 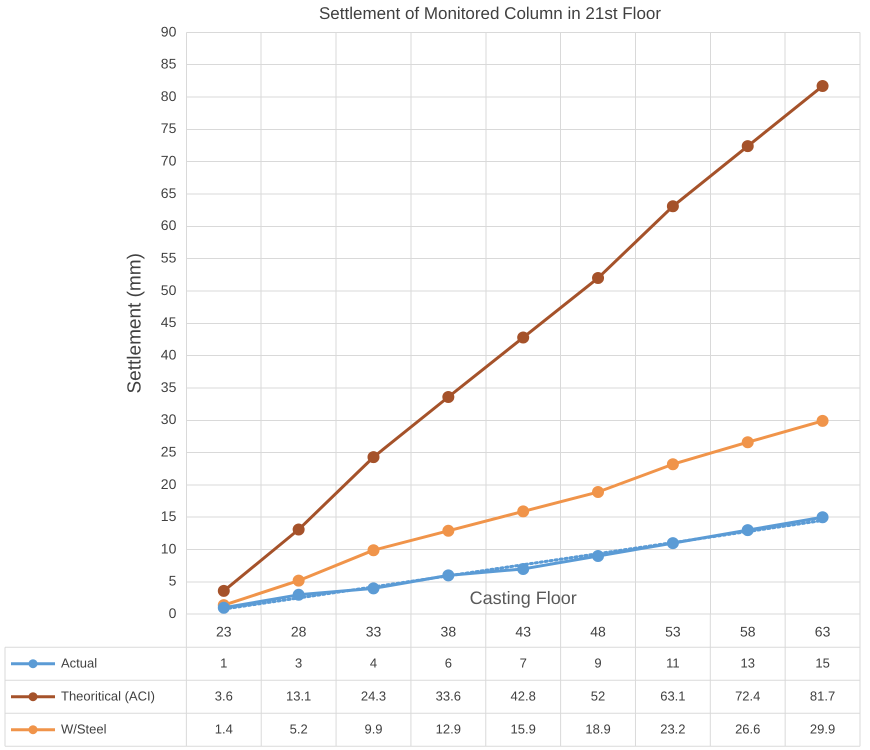 I want to click on data-label: 26.6, so click(x=747, y=728).